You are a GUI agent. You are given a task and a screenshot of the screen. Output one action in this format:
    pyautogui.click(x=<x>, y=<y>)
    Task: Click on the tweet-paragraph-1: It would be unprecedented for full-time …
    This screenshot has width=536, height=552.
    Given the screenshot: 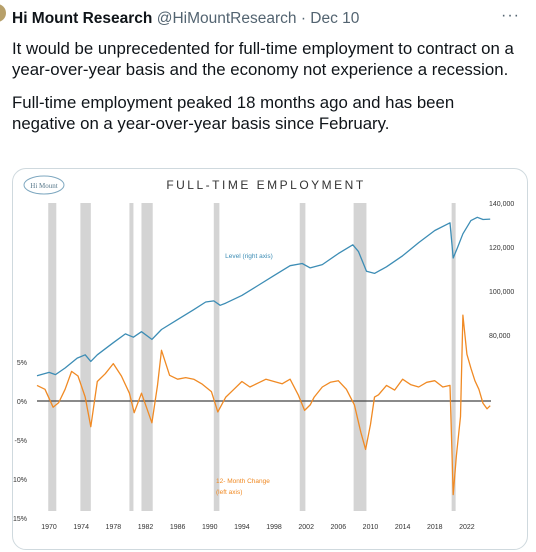 What is the action you would take?
    pyautogui.click(x=263, y=59)
    